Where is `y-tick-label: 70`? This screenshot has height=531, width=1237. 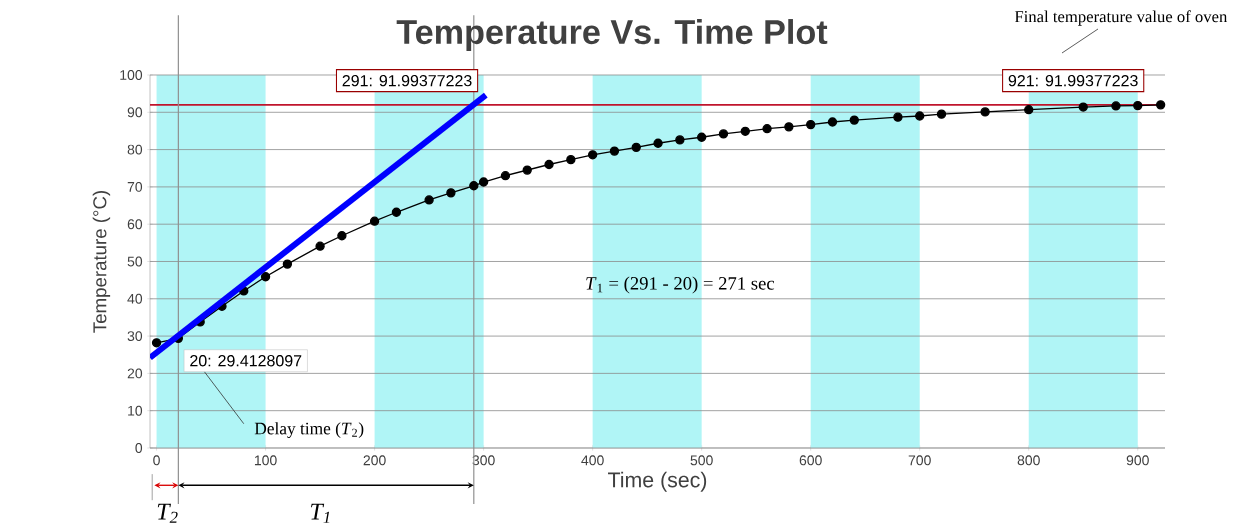
y-tick-label: 70 is located at coordinates (135, 186).